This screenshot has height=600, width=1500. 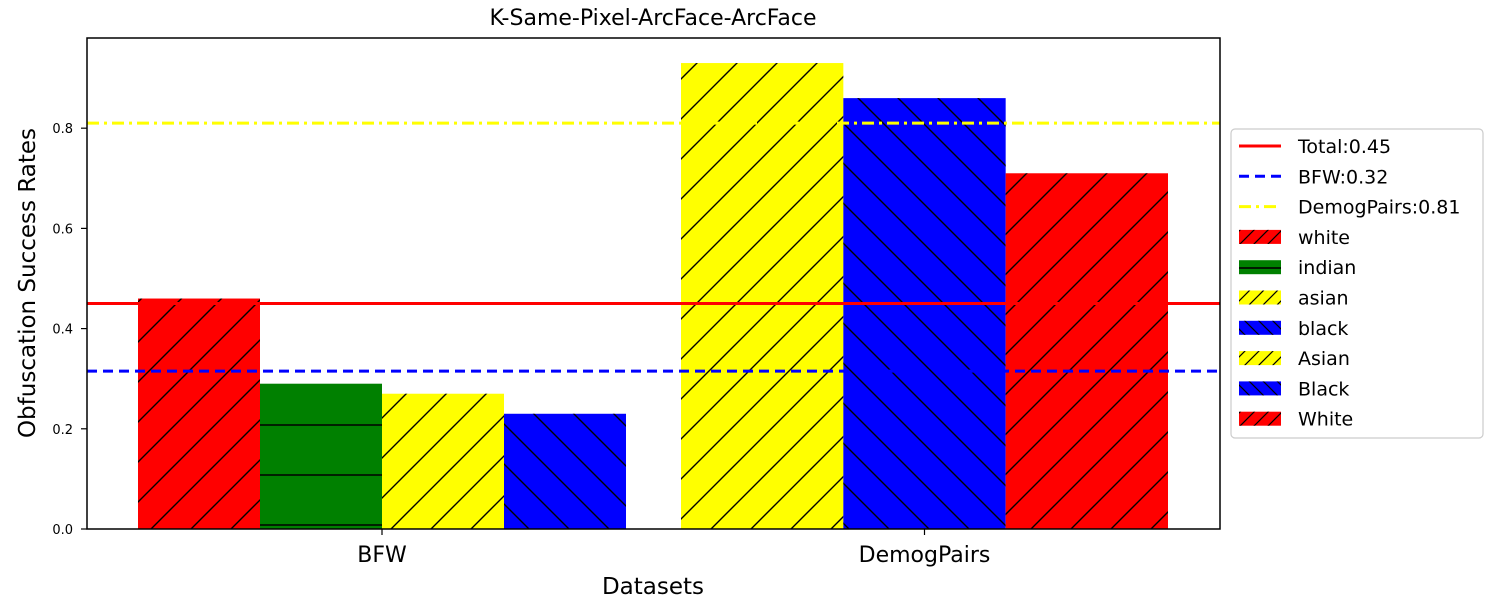 What do you see at coordinates (321, 456) in the screenshot?
I see `bar-hatch-bfw-indian` at bounding box center [321, 456].